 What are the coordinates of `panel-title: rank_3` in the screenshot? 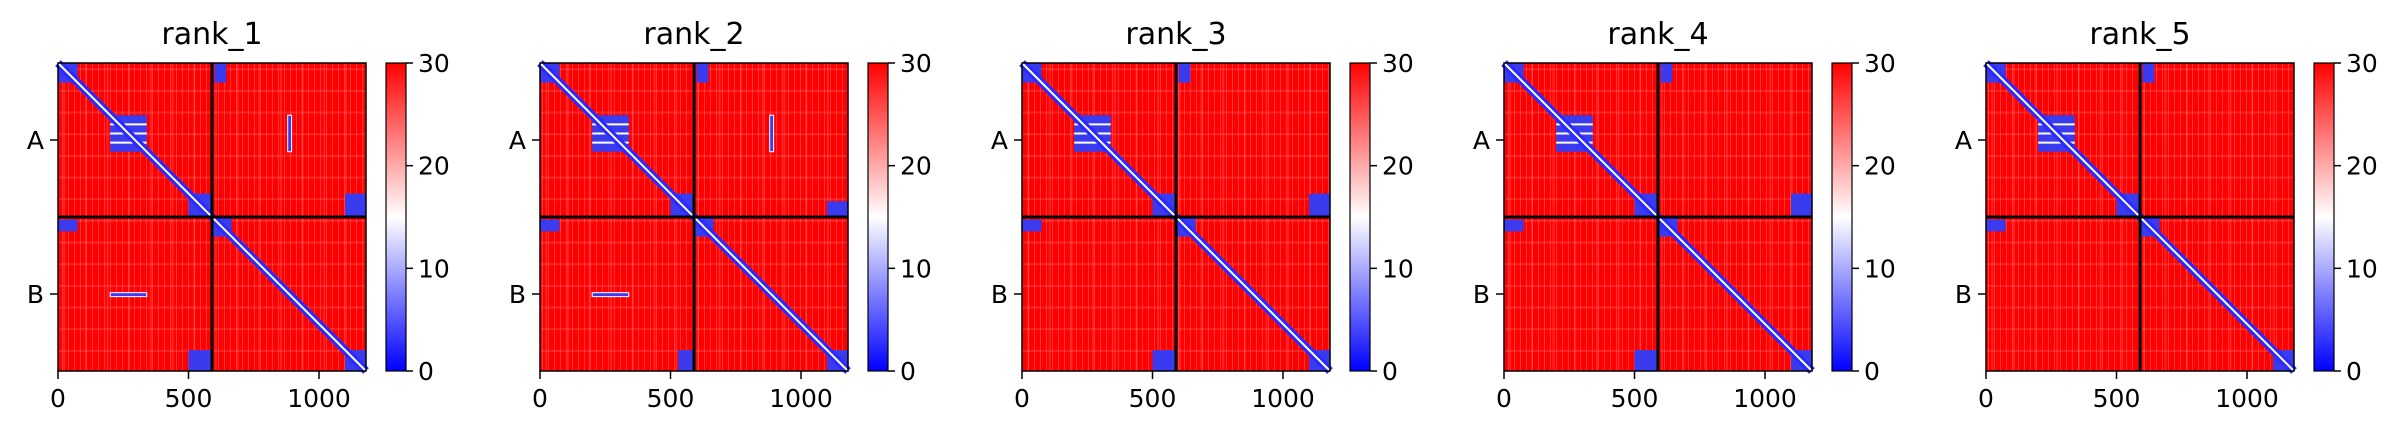 It's located at (1175, 34).